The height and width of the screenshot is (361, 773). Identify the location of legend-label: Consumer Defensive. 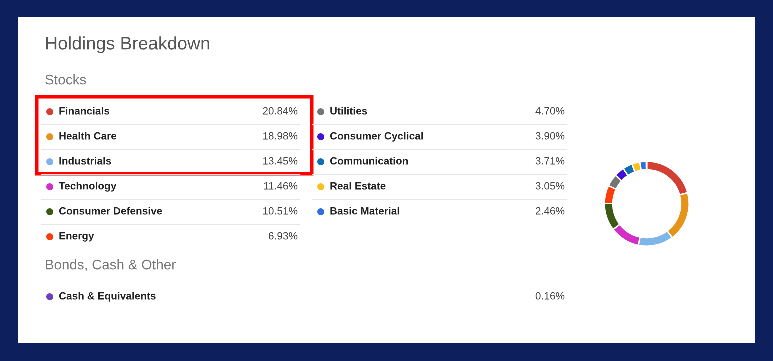
(110, 211).